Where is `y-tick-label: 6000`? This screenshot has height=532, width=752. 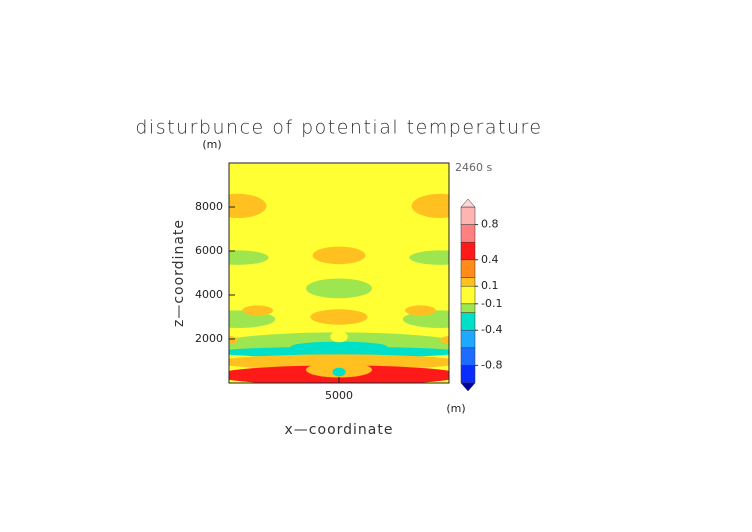 y-tick-label: 6000 is located at coordinates (209, 250).